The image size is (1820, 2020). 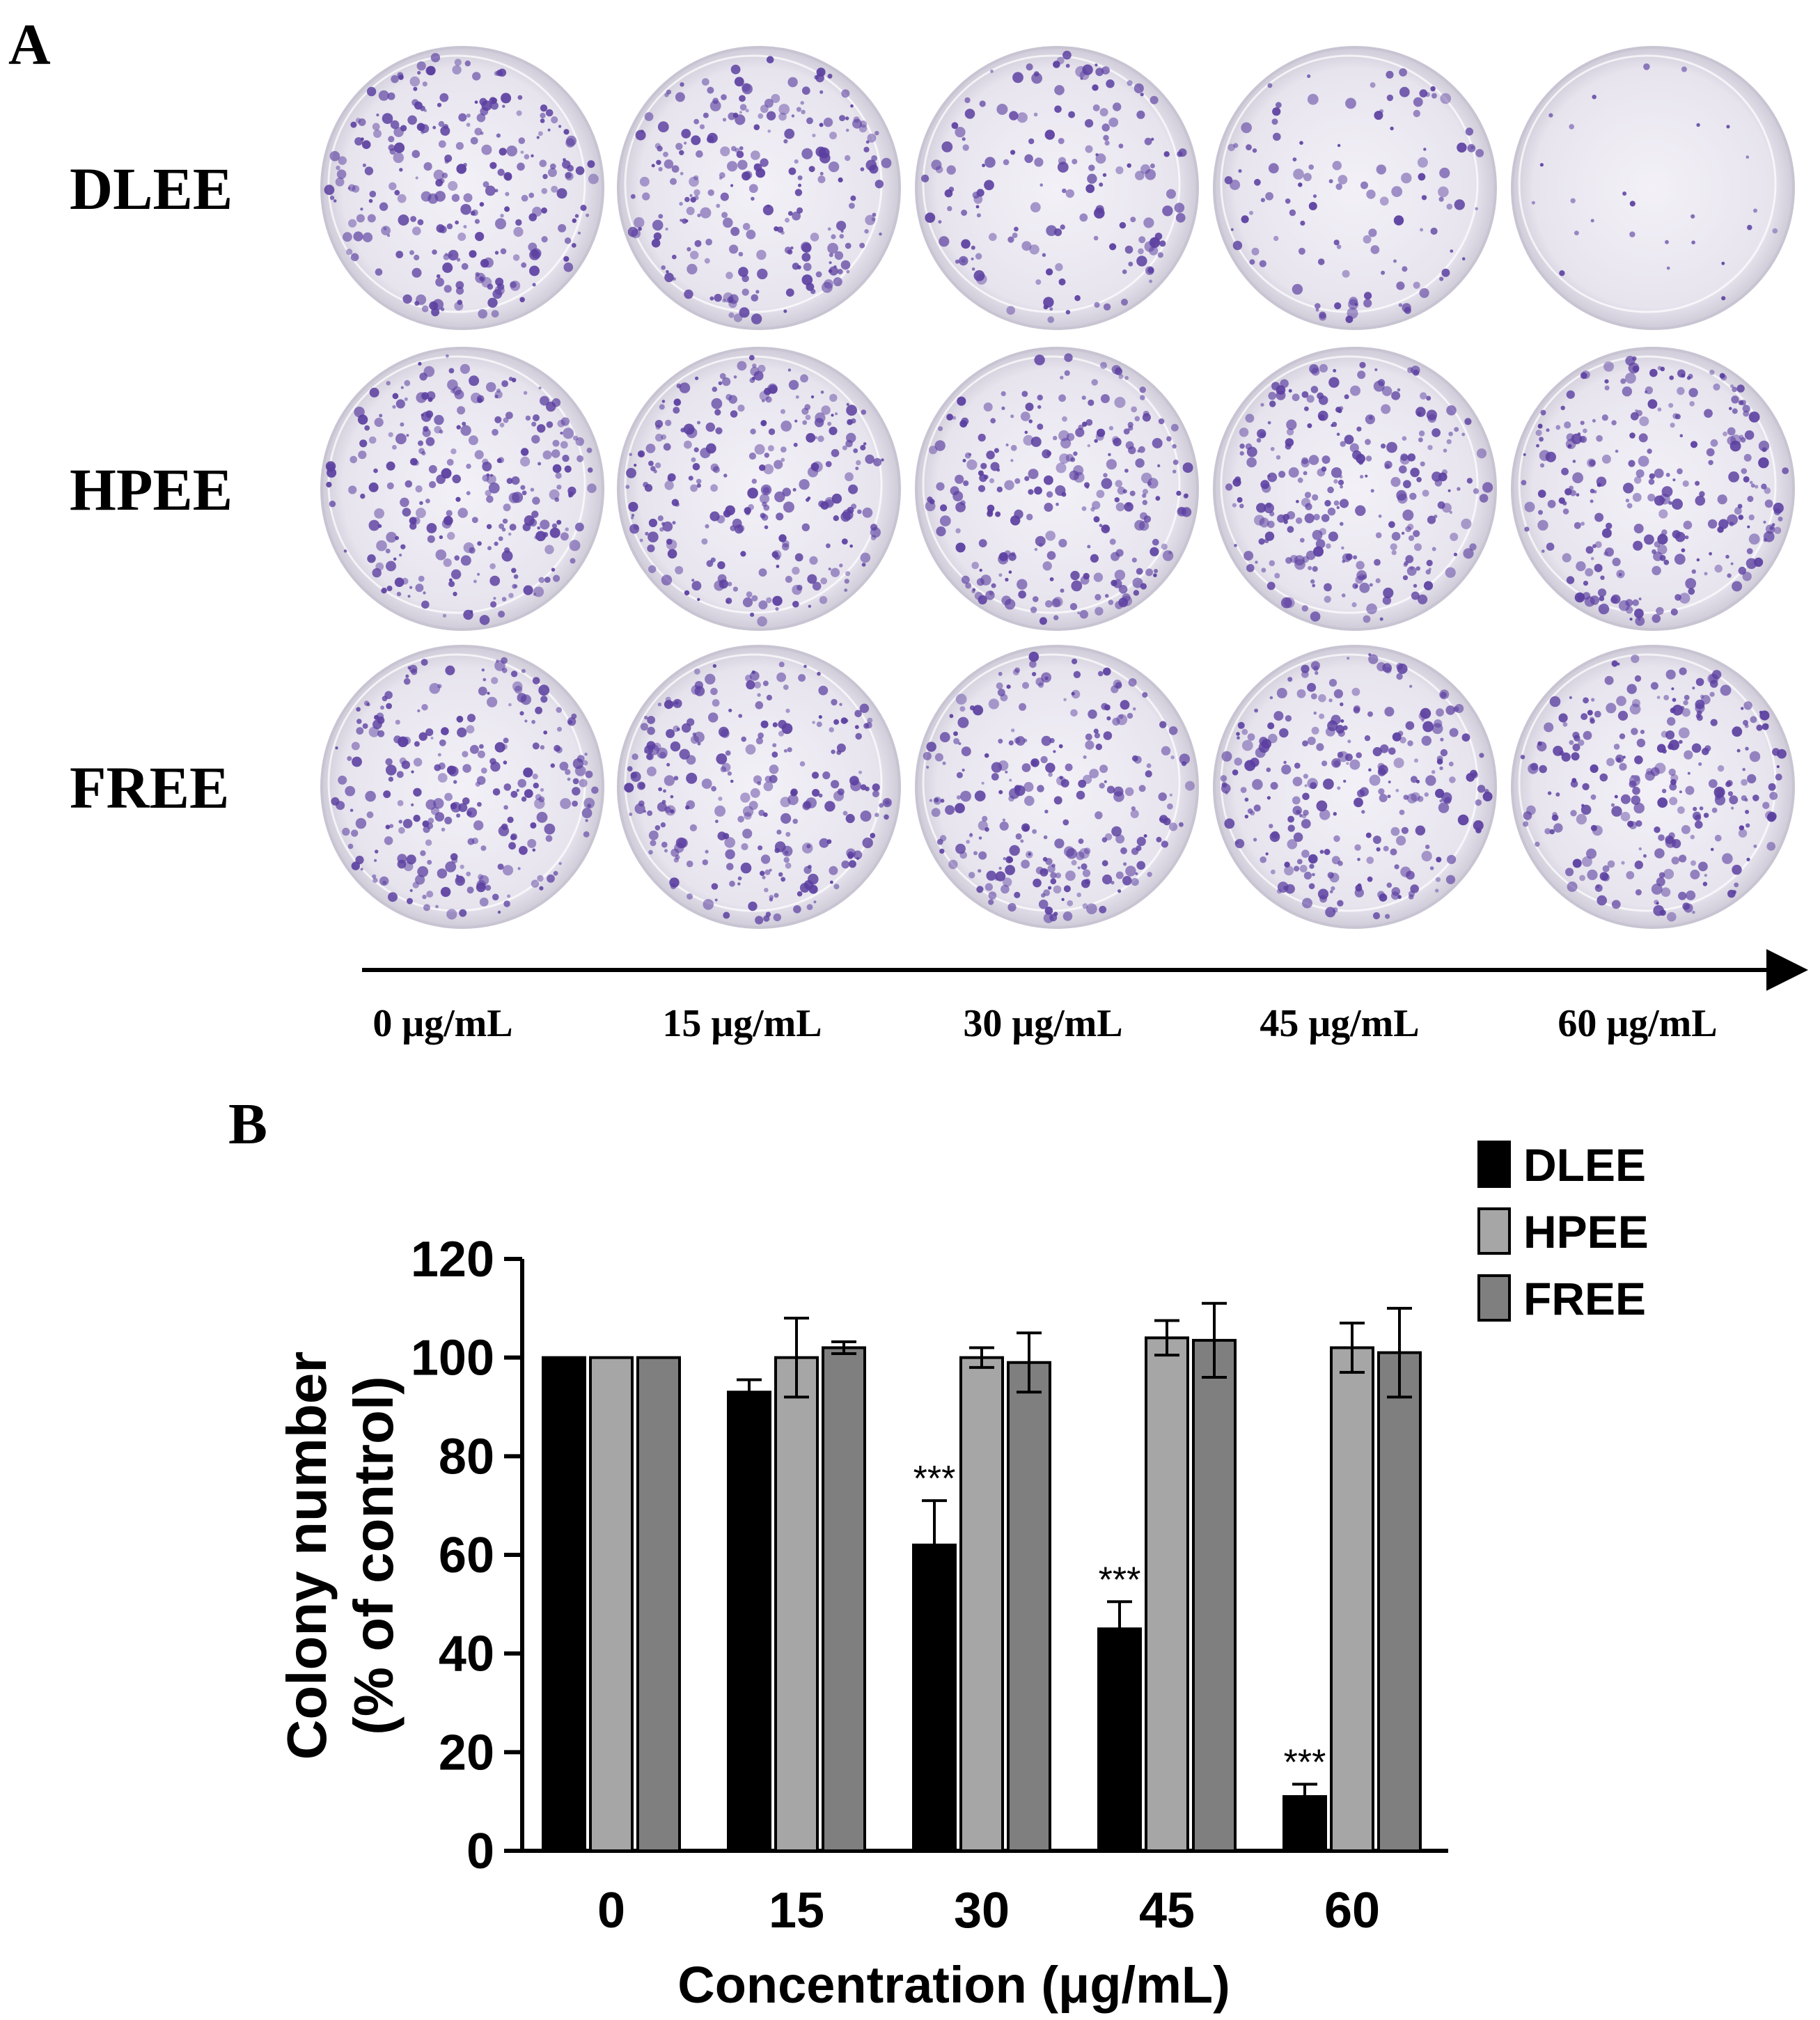 What do you see at coordinates (1494, 1164) in the screenshot?
I see `legend-swatch-dlee` at bounding box center [1494, 1164].